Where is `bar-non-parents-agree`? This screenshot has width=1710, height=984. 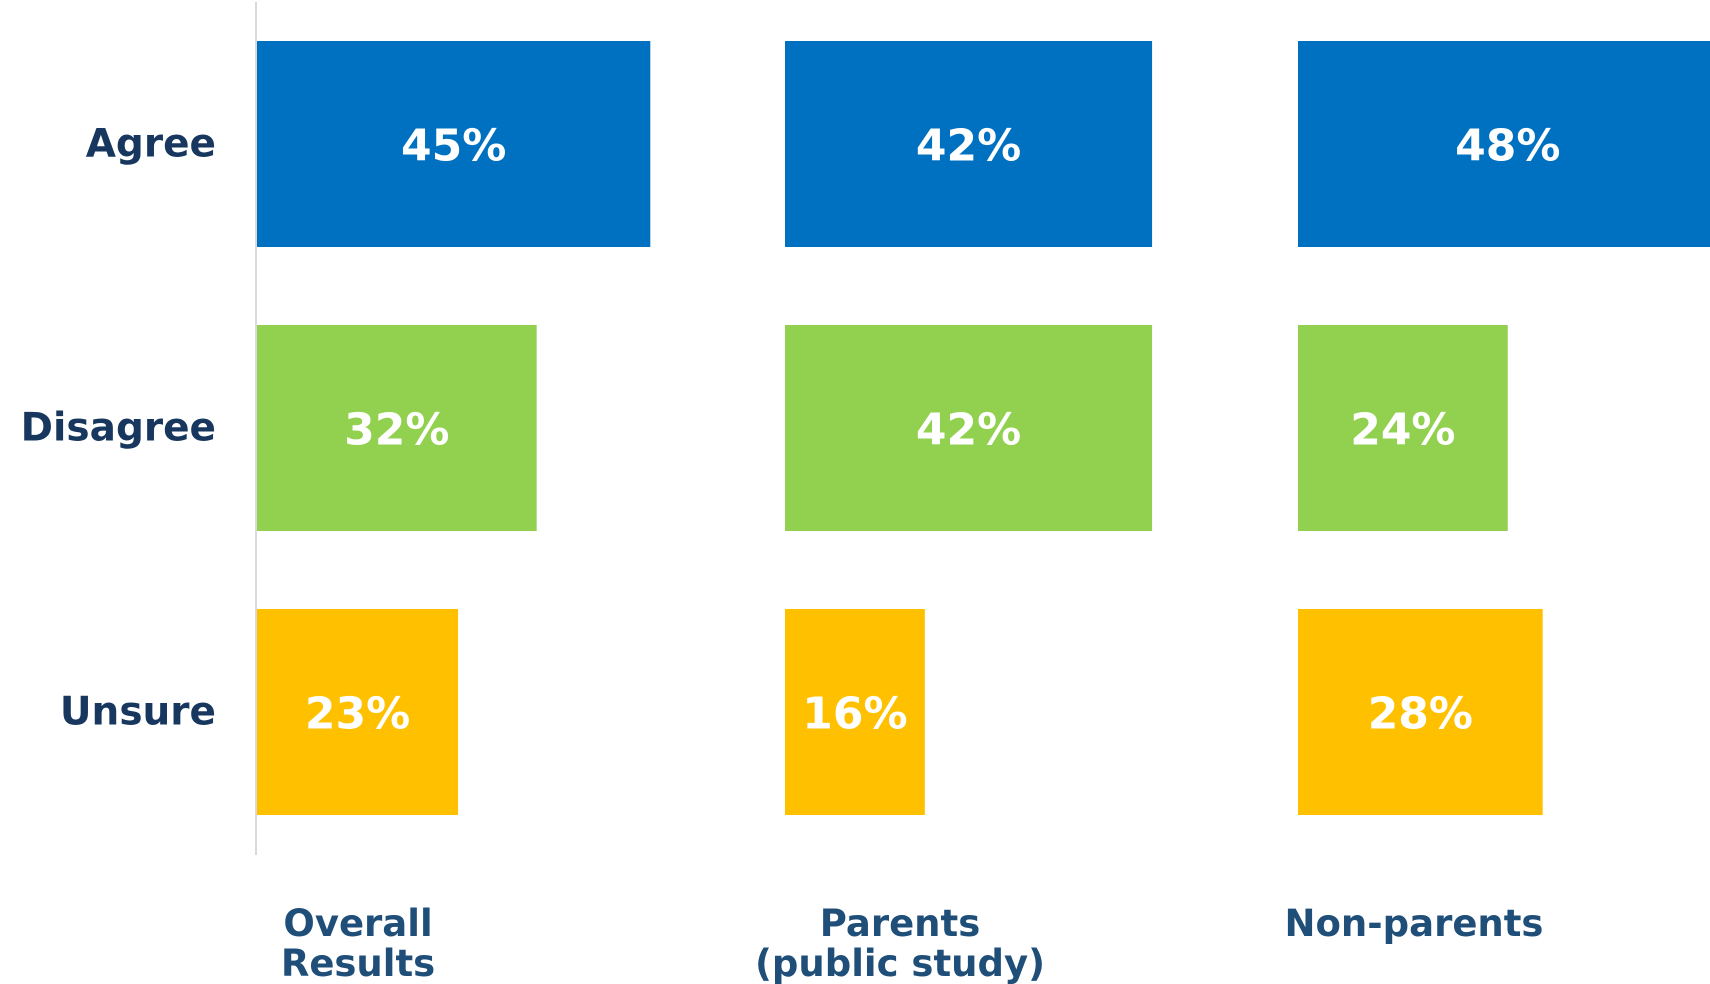
bar-non-parents-agree is located at coordinates (1504, 144).